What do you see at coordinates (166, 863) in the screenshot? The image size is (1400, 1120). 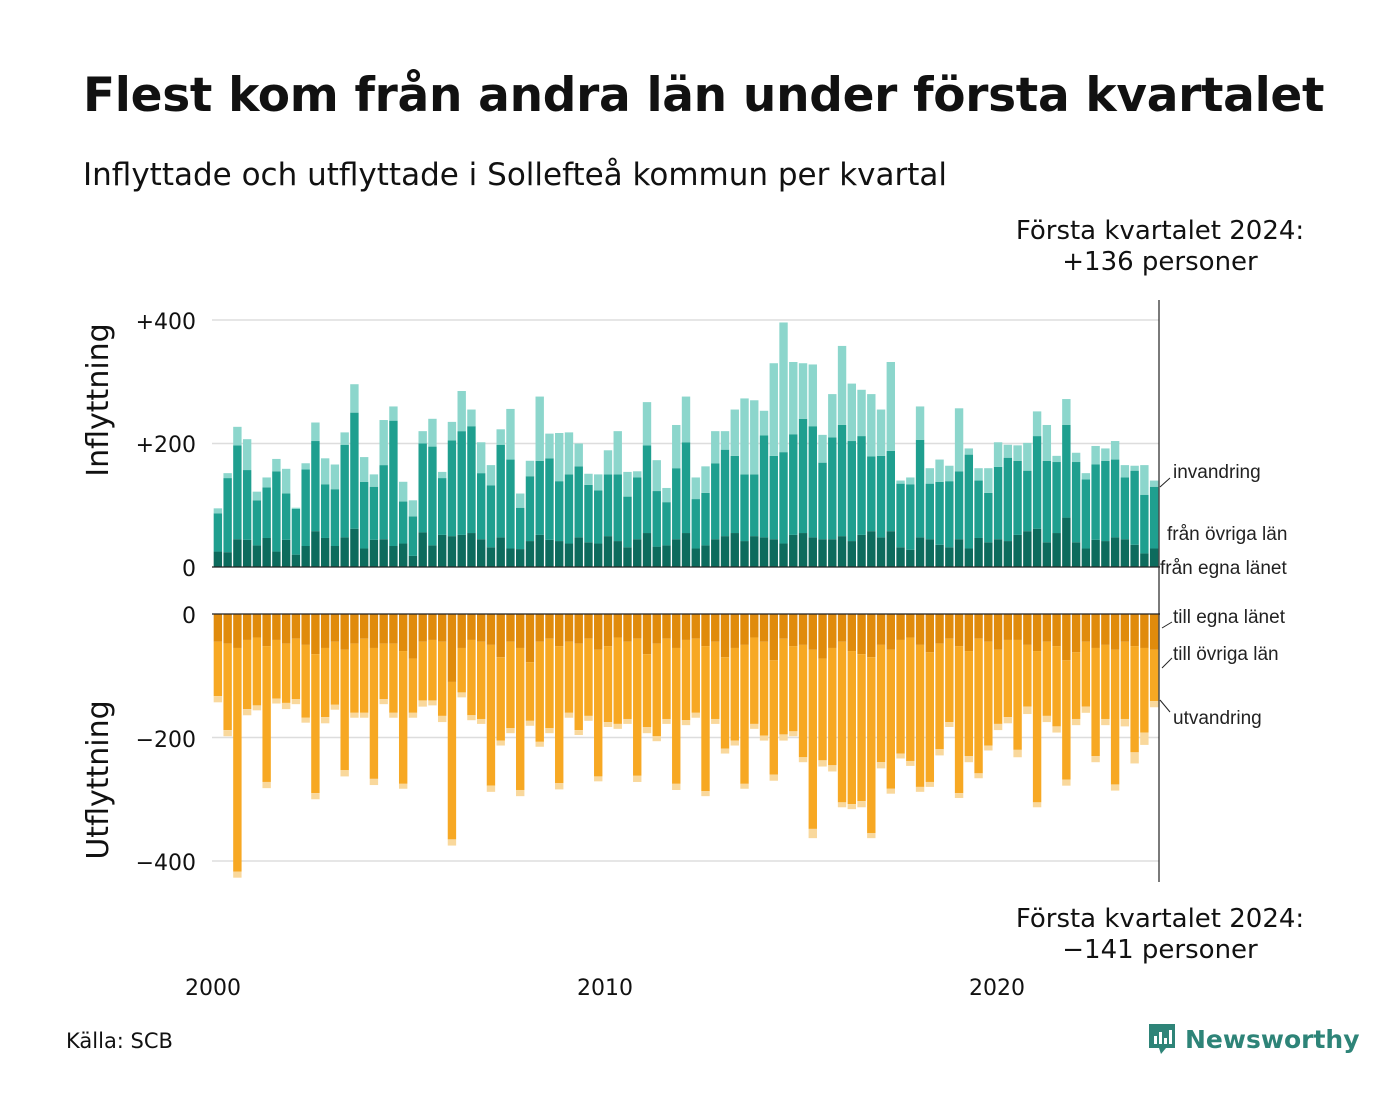 I see `ytick-out-400: −400` at bounding box center [166, 863].